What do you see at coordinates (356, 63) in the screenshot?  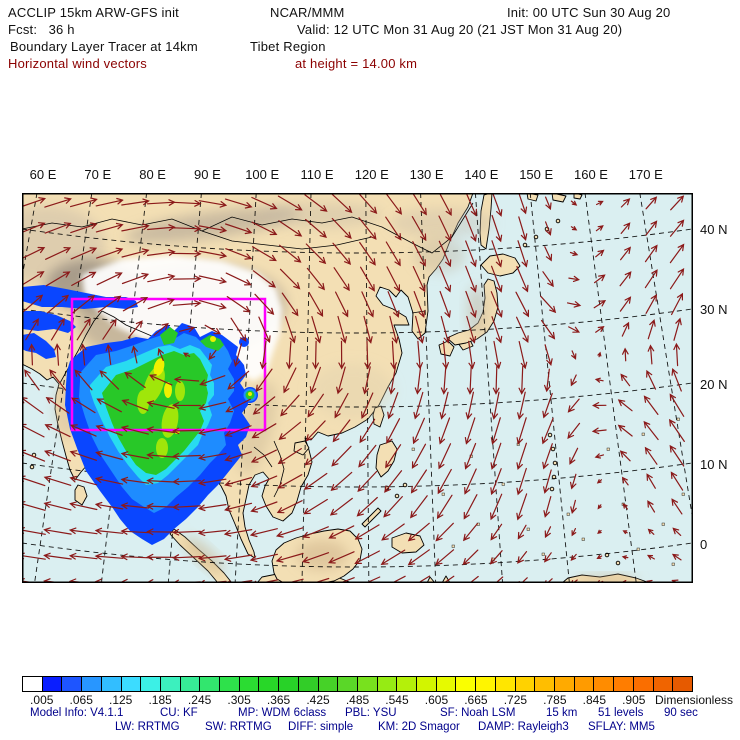 I see `height-subtitle: at height = 14.00 km` at bounding box center [356, 63].